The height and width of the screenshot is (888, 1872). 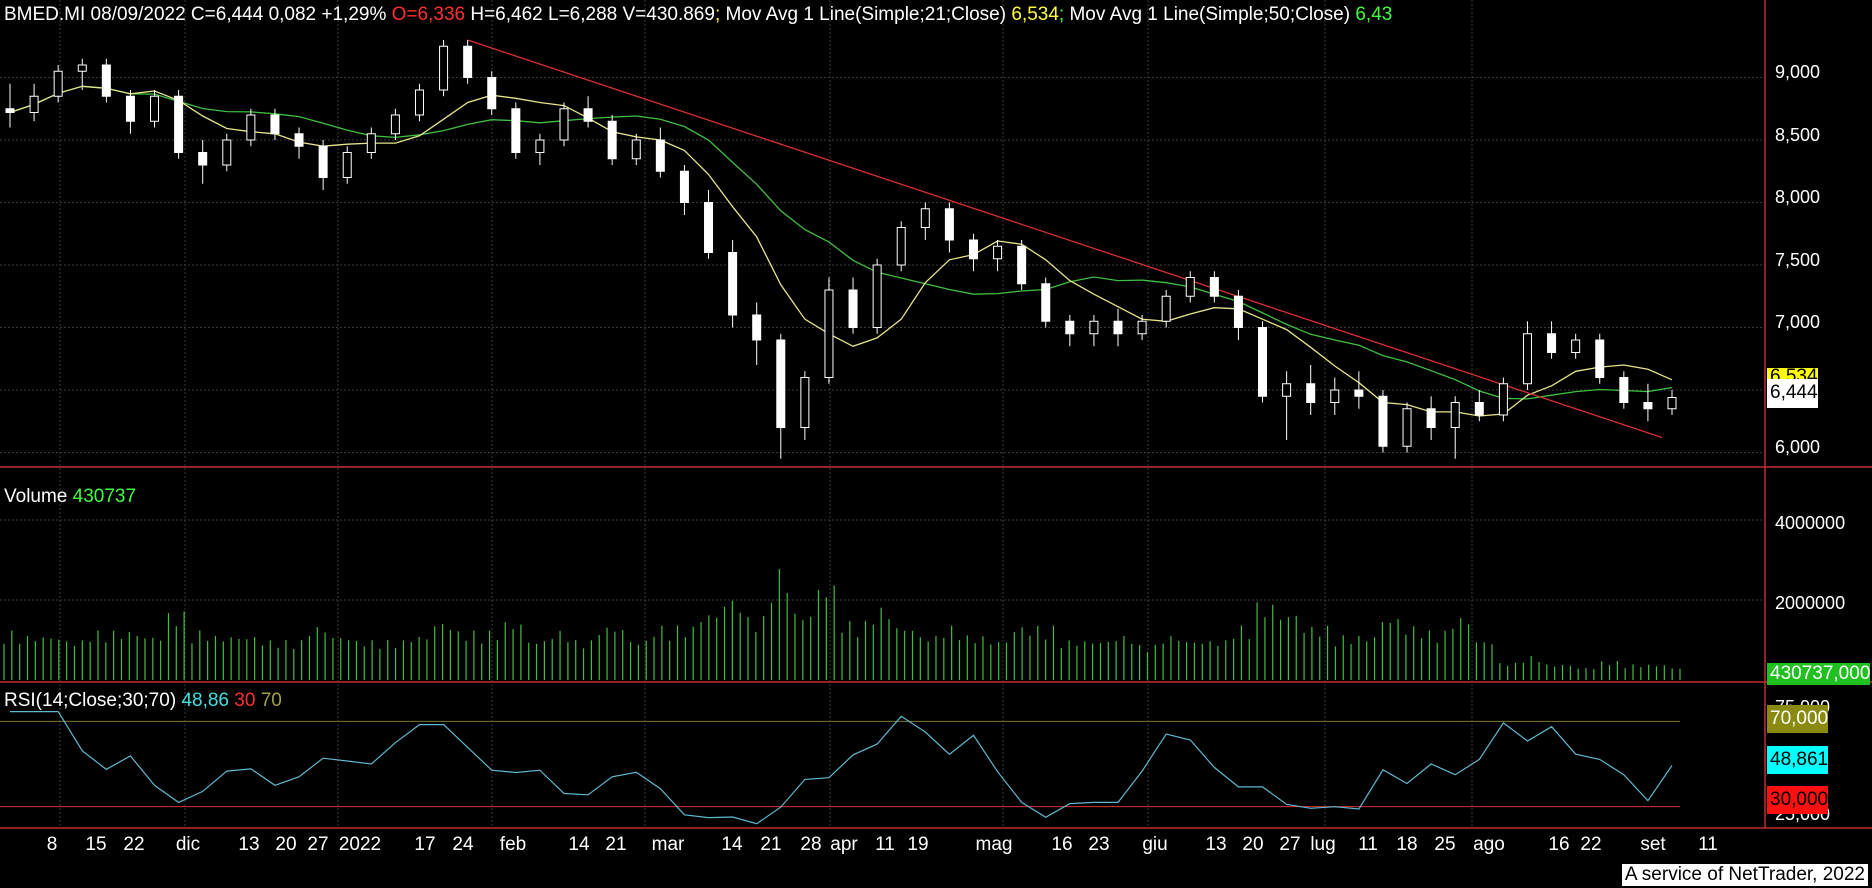 What do you see at coordinates (1253, 844) in the screenshot?
I see `x-tick-label: 20` at bounding box center [1253, 844].